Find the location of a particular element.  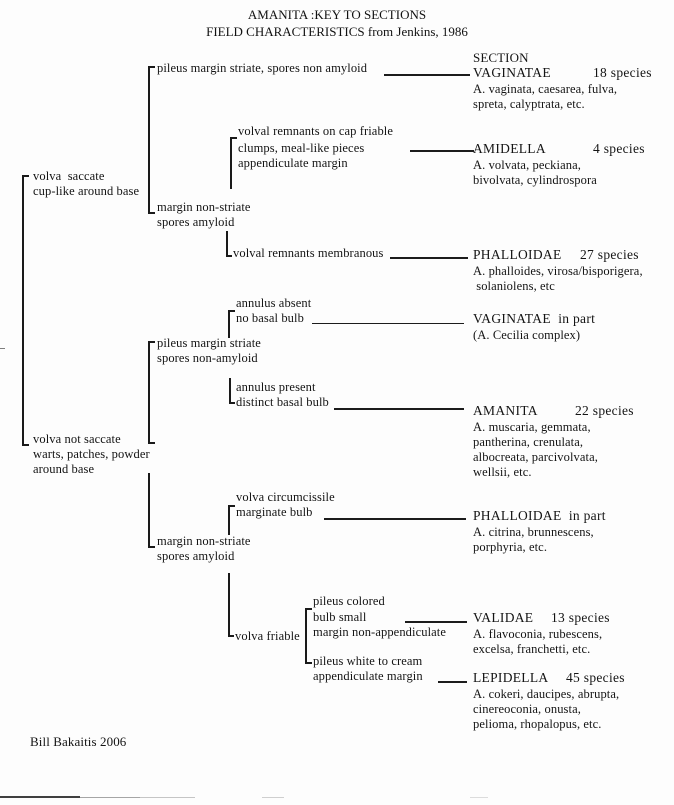

trait-amanita-line2: distinct basal bulb is located at coordinates (282, 402).